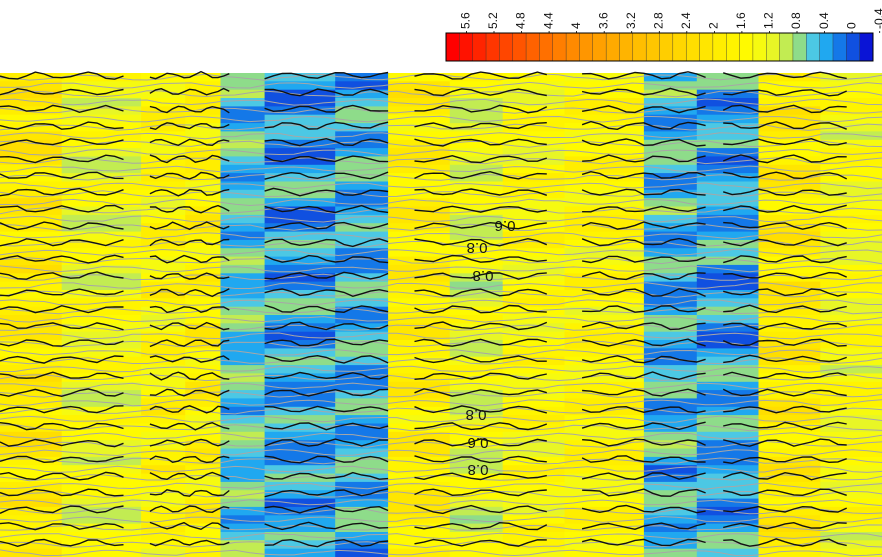  What do you see at coordinates (769, 20) in the screenshot?
I see `colorbar-tick-label: 1.2` at bounding box center [769, 20].